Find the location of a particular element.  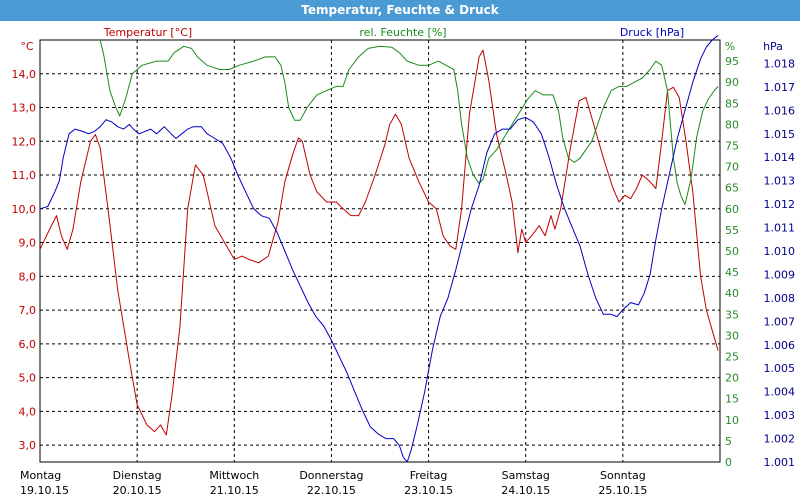

tick-label-humidity: 30 is located at coordinates (732, 335).